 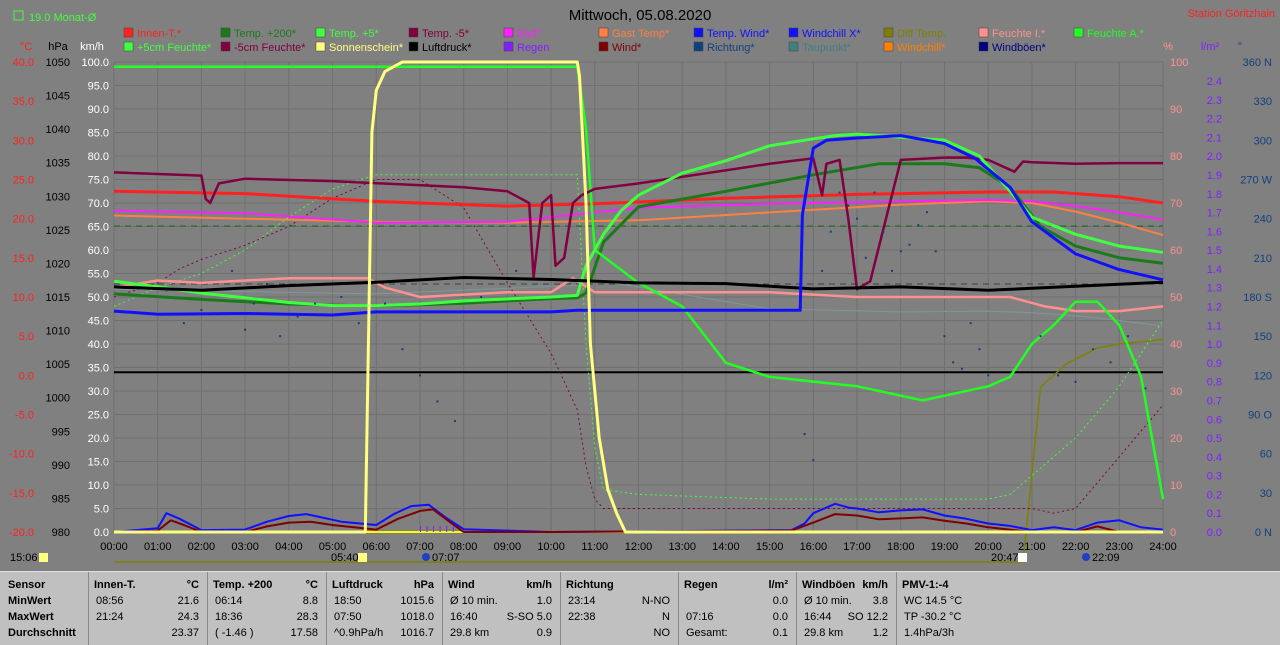 I want to click on axis-tick-dir: 180 S, so click(x=1257, y=298).